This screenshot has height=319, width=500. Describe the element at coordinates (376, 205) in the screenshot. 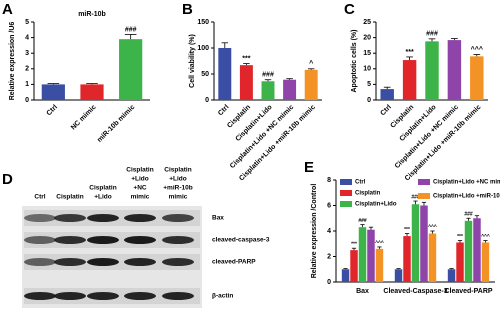

I see `legend-label: Cisplatin+Lido` at that location.